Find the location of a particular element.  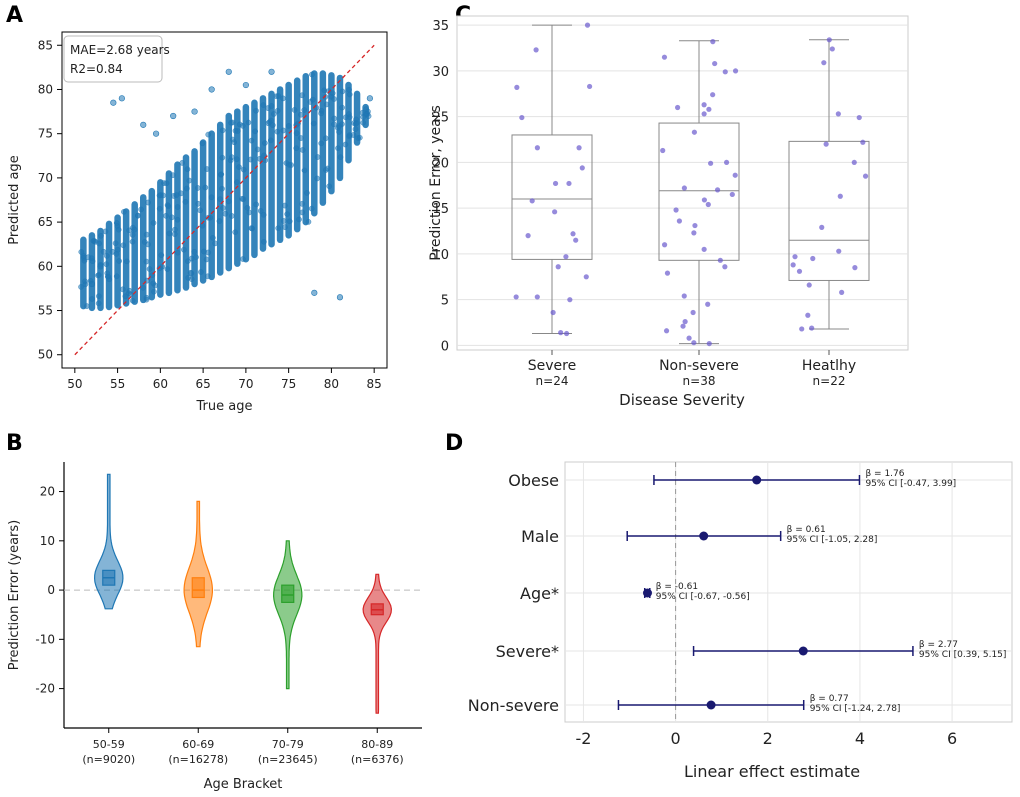

row-label: Non-severe is located at coordinates (513, 705).